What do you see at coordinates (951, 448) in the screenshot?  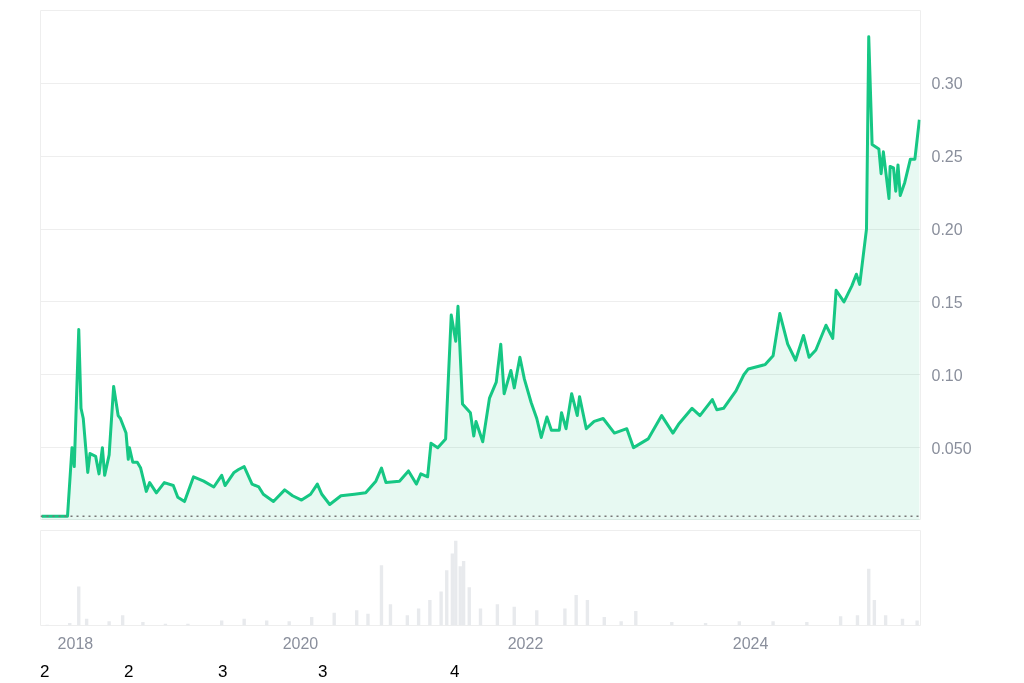 I see `y-tick-label: 0.050` at bounding box center [951, 448].